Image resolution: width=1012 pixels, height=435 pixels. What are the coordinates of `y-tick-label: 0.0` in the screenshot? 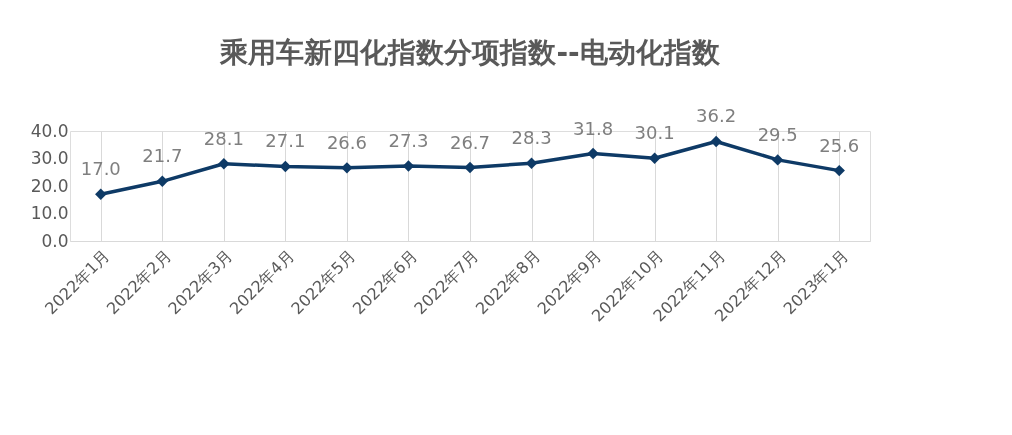 It's located at (55, 240).